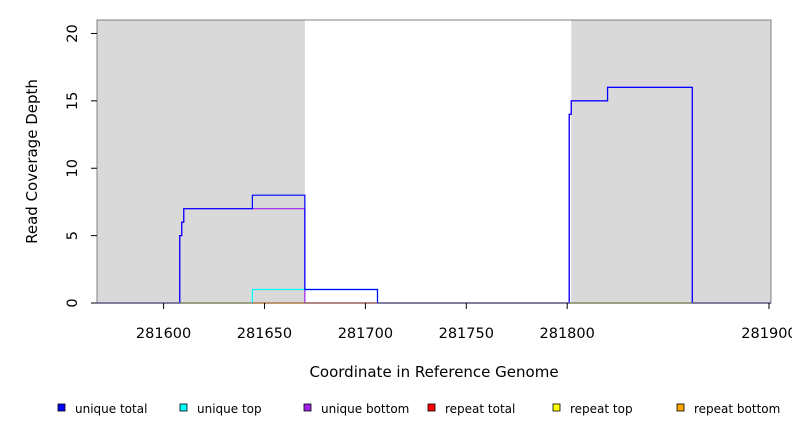 This screenshot has height=432, width=792. Describe the element at coordinates (466, 334) in the screenshot. I see `x-tick-label: 281750` at that location.